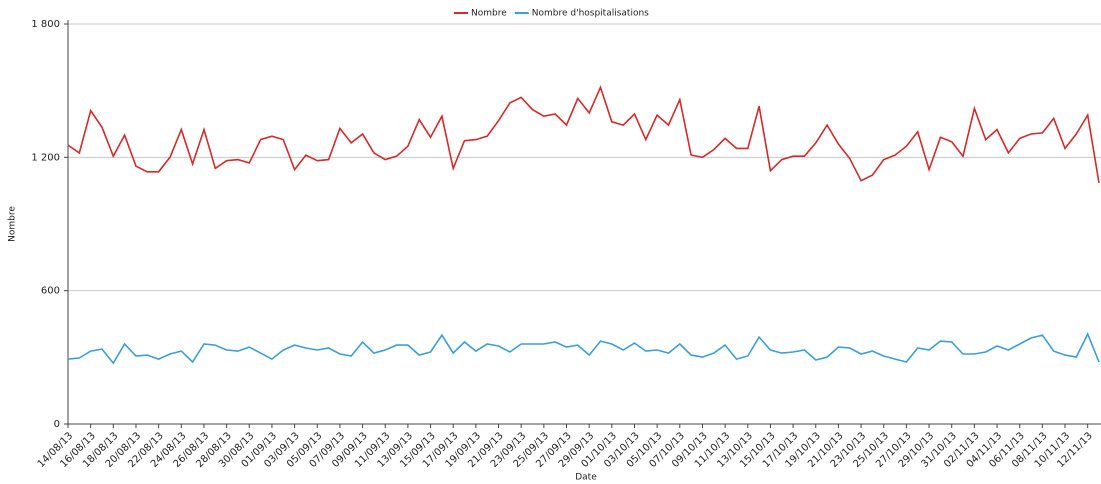 This screenshot has width=1101, height=484. Describe the element at coordinates (50, 291) in the screenshot. I see `y-tick-label: 600` at that location.